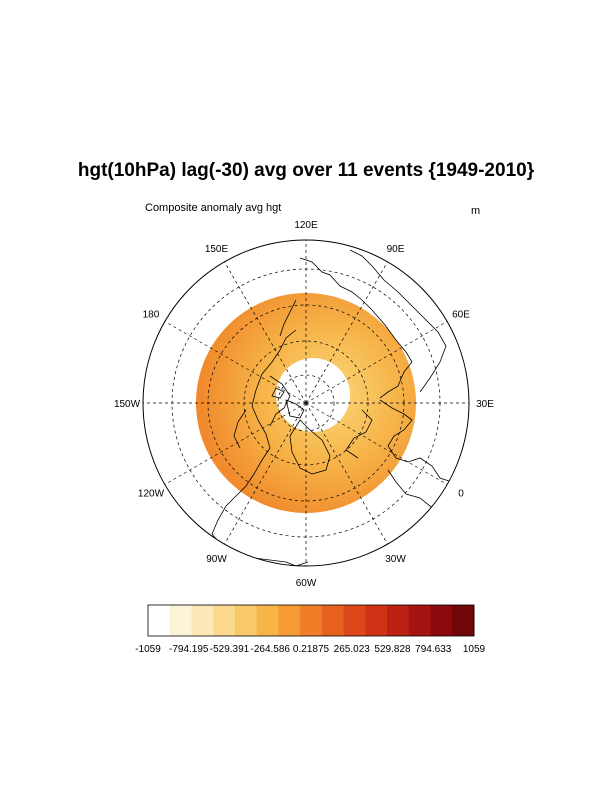  What do you see at coordinates (313, 395) in the screenshot?
I see `pole-missing-region` at bounding box center [313, 395].